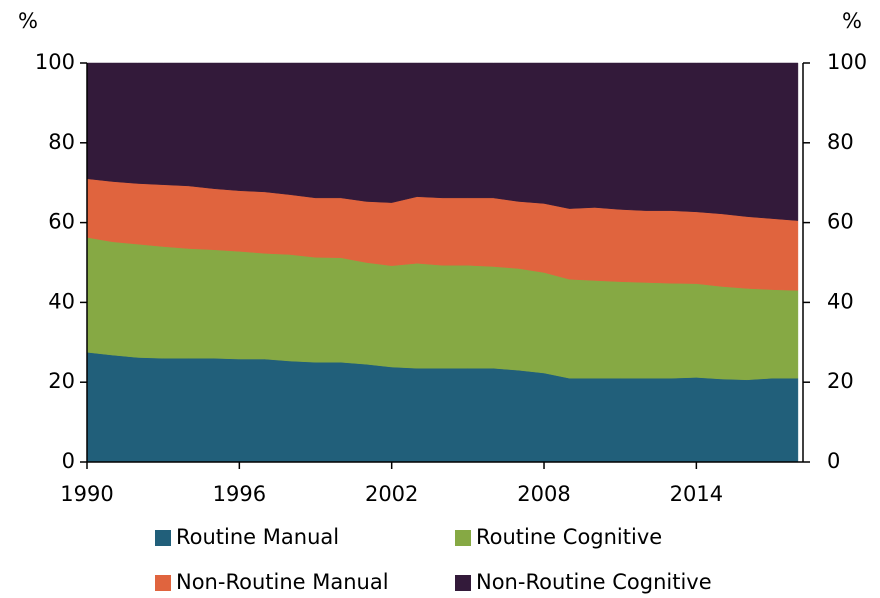  What do you see at coordinates (257, 537) in the screenshot?
I see `legend-label: Routine Manual` at bounding box center [257, 537].